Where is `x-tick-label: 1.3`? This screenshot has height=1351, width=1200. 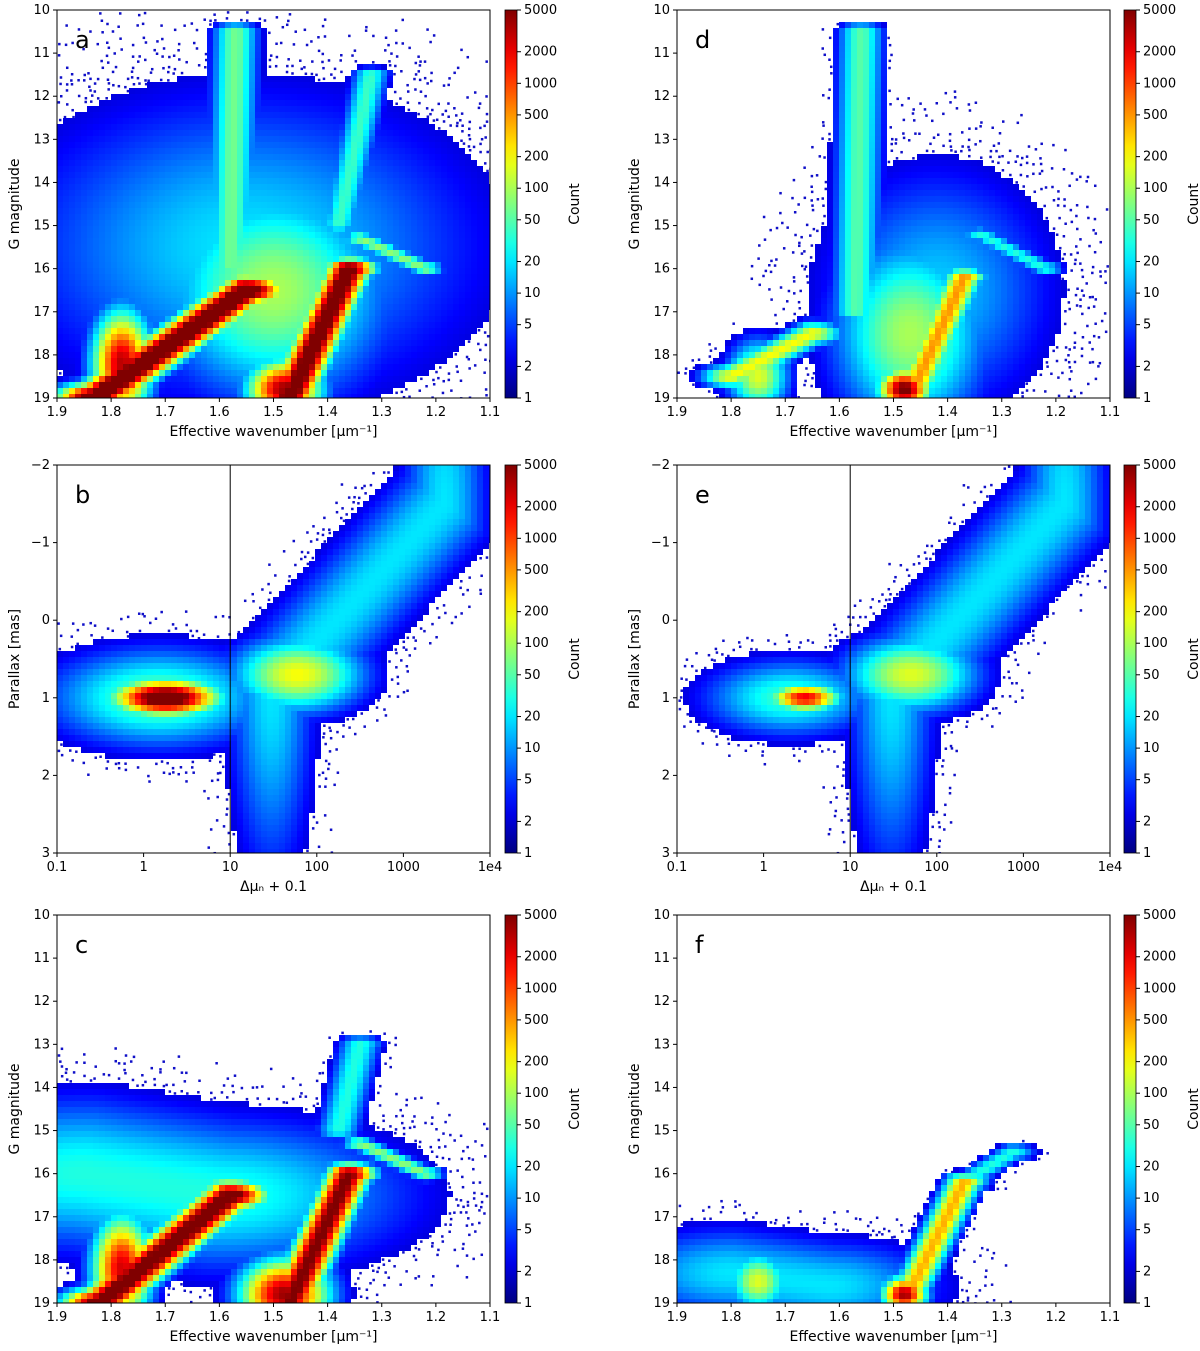 x-tick-label: 1.3 is located at coordinates (381, 412).